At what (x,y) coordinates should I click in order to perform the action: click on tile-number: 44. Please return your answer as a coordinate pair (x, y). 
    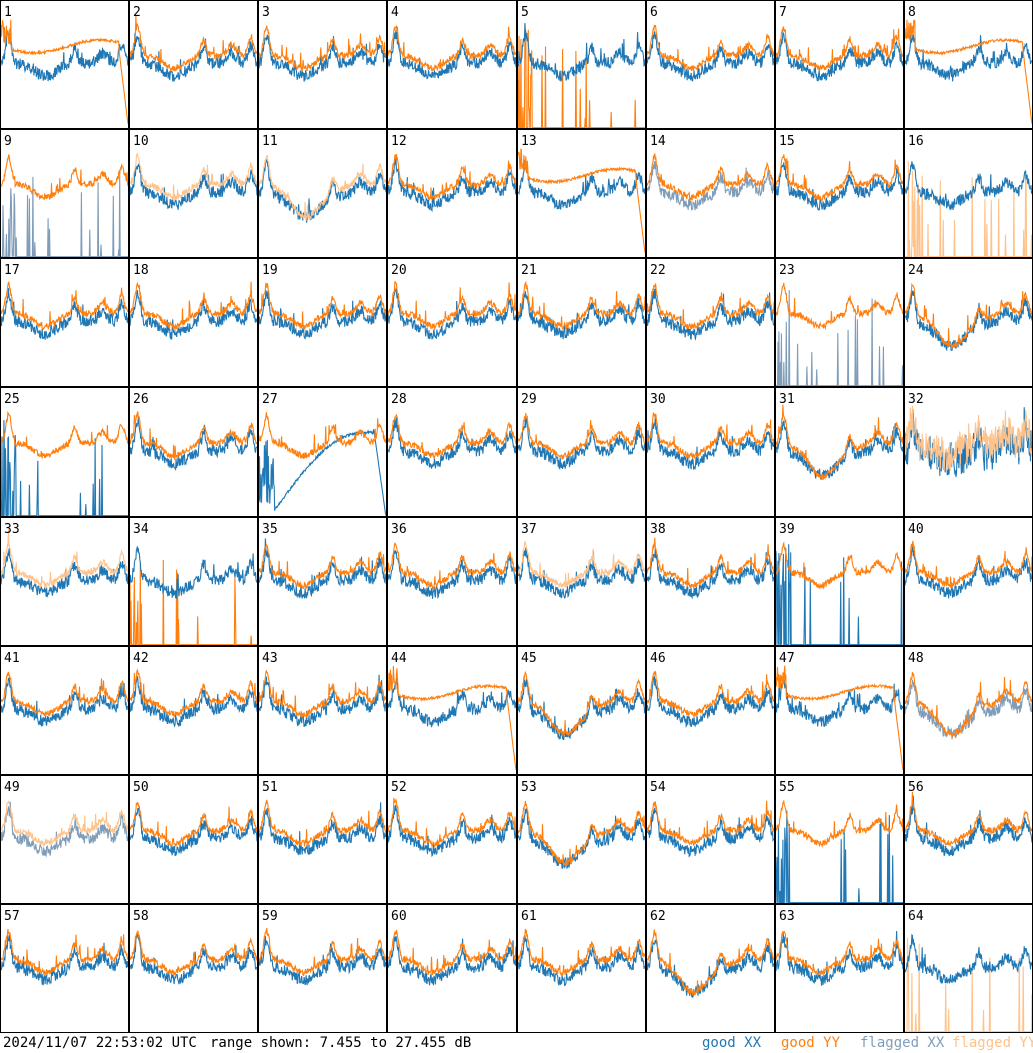
    Looking at the image, I should click on (399, 658).